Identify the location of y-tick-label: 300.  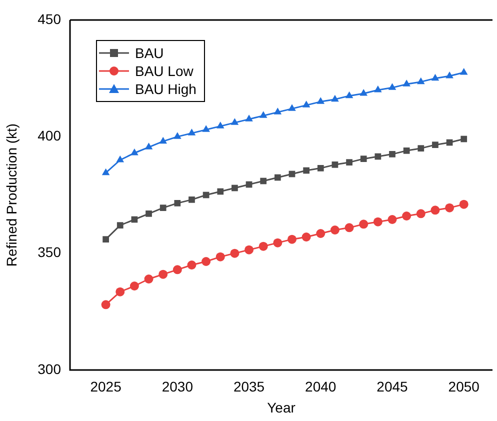
(50, 368).